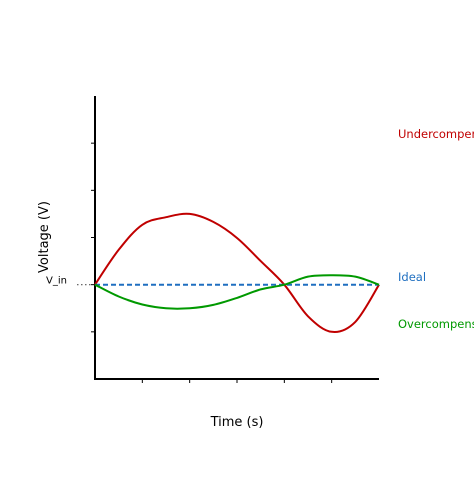 The width and height of the screenshot is (474, 478). Describe the element at coordinates (436, 134) in the screenshot. I see `series-label-undercompensated: Undercompensated` at that location.